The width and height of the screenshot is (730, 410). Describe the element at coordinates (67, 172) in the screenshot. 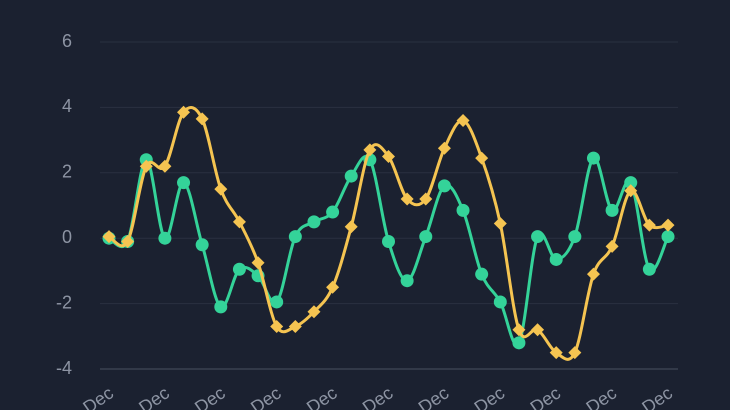

I see `y-tick-label: 2` at that location.